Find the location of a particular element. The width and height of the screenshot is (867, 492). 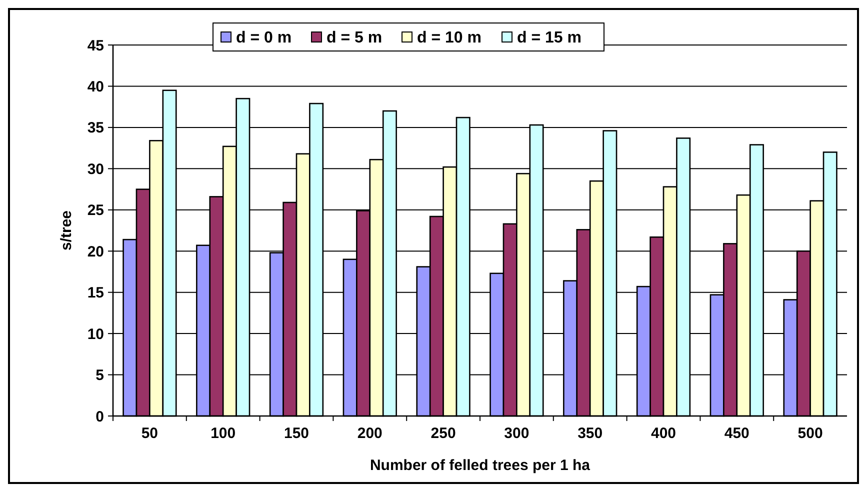

x-tick-label: 350 is located at coordinates (590, 433).